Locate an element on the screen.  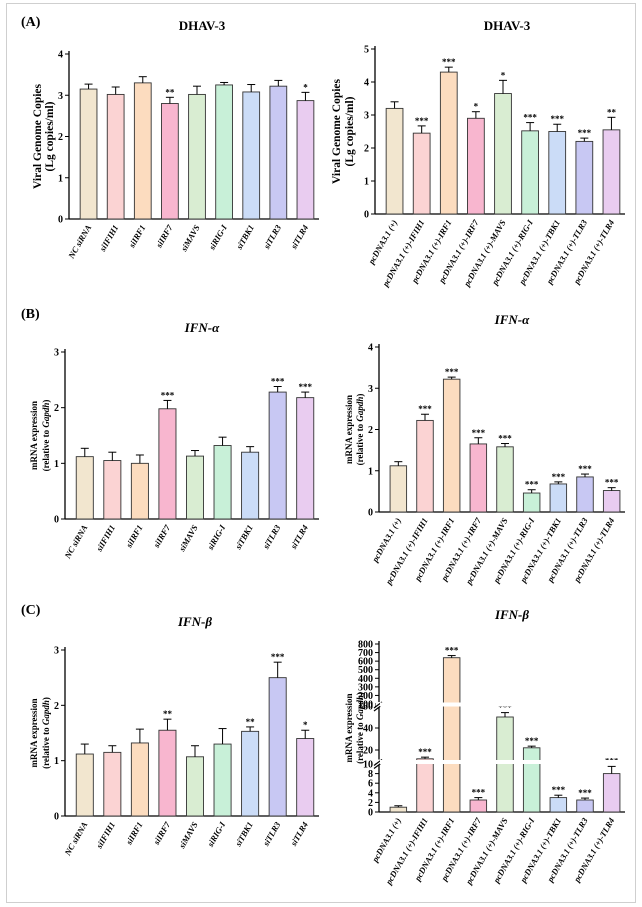
chart-title: IFN-β is located at coordinates (194, 621).